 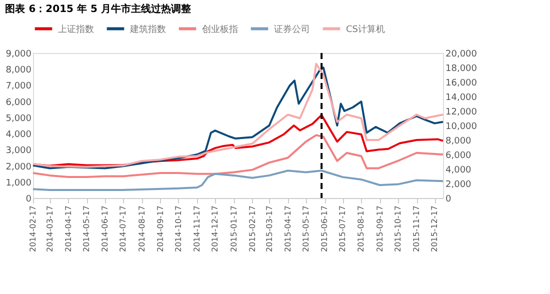 What do you see at coordinates (49, 229) in the screenshot?
I see `x-tick-label: 2014-03-17` at bounding box center [49, 229].